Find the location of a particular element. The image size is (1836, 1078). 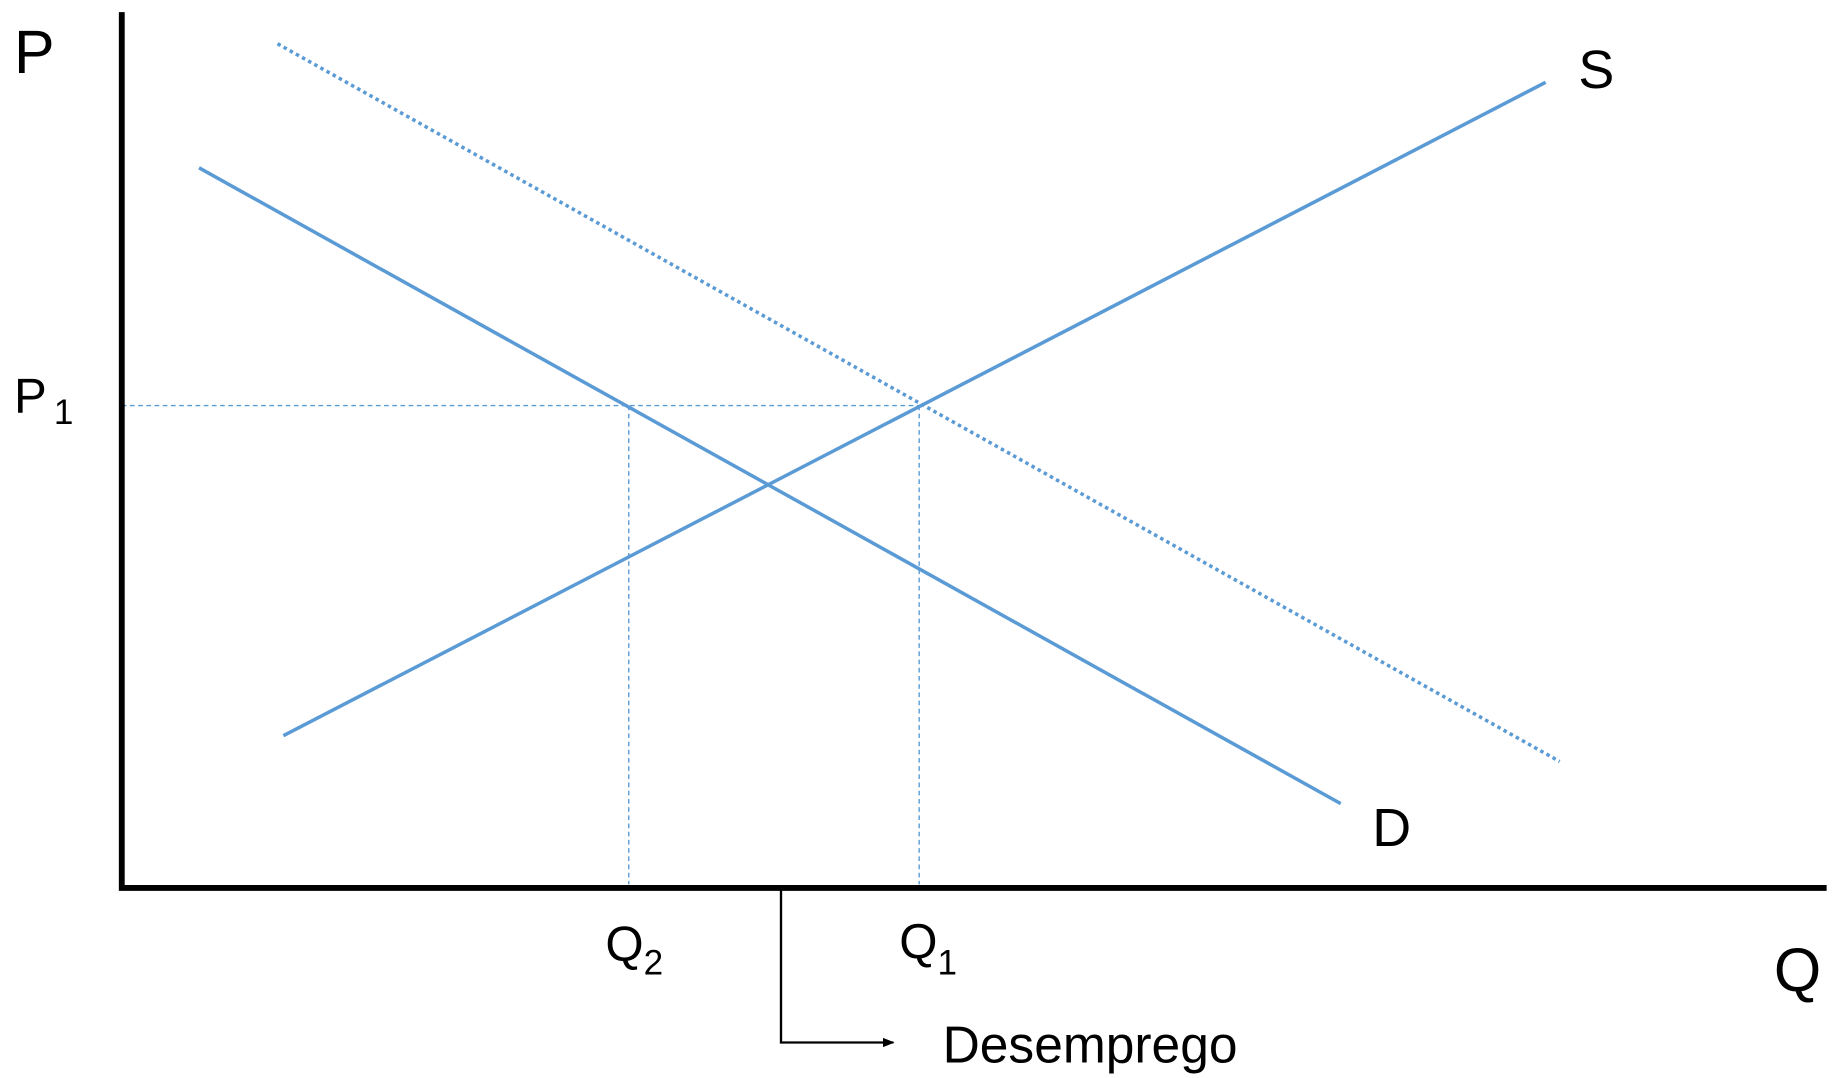

annotation-arrow is located at coordinates (837, 967).